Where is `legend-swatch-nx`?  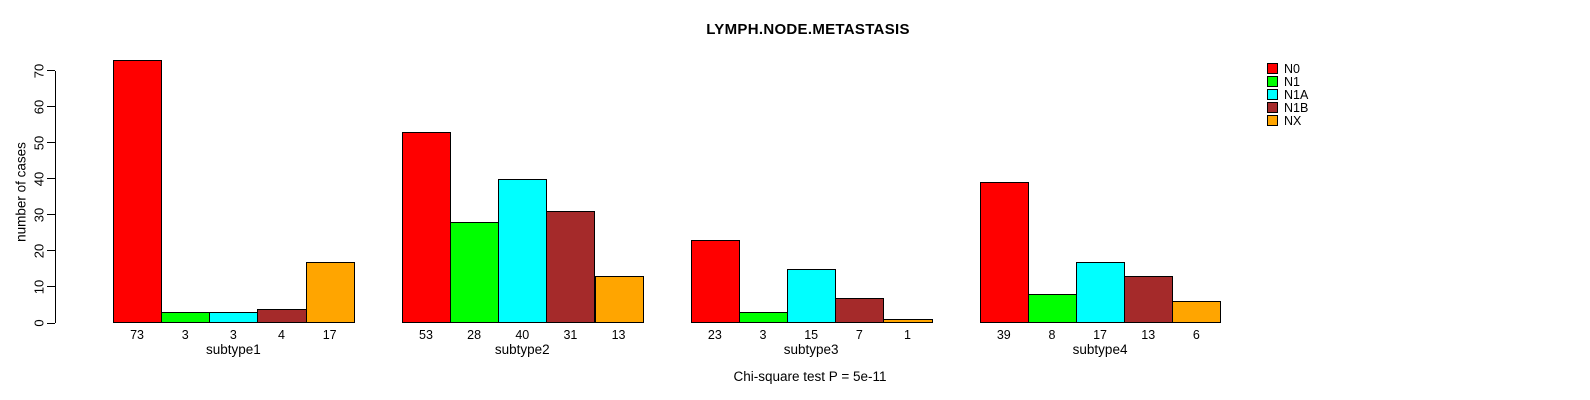 legend-swatch-nx is located at coordinates (1272, 120).